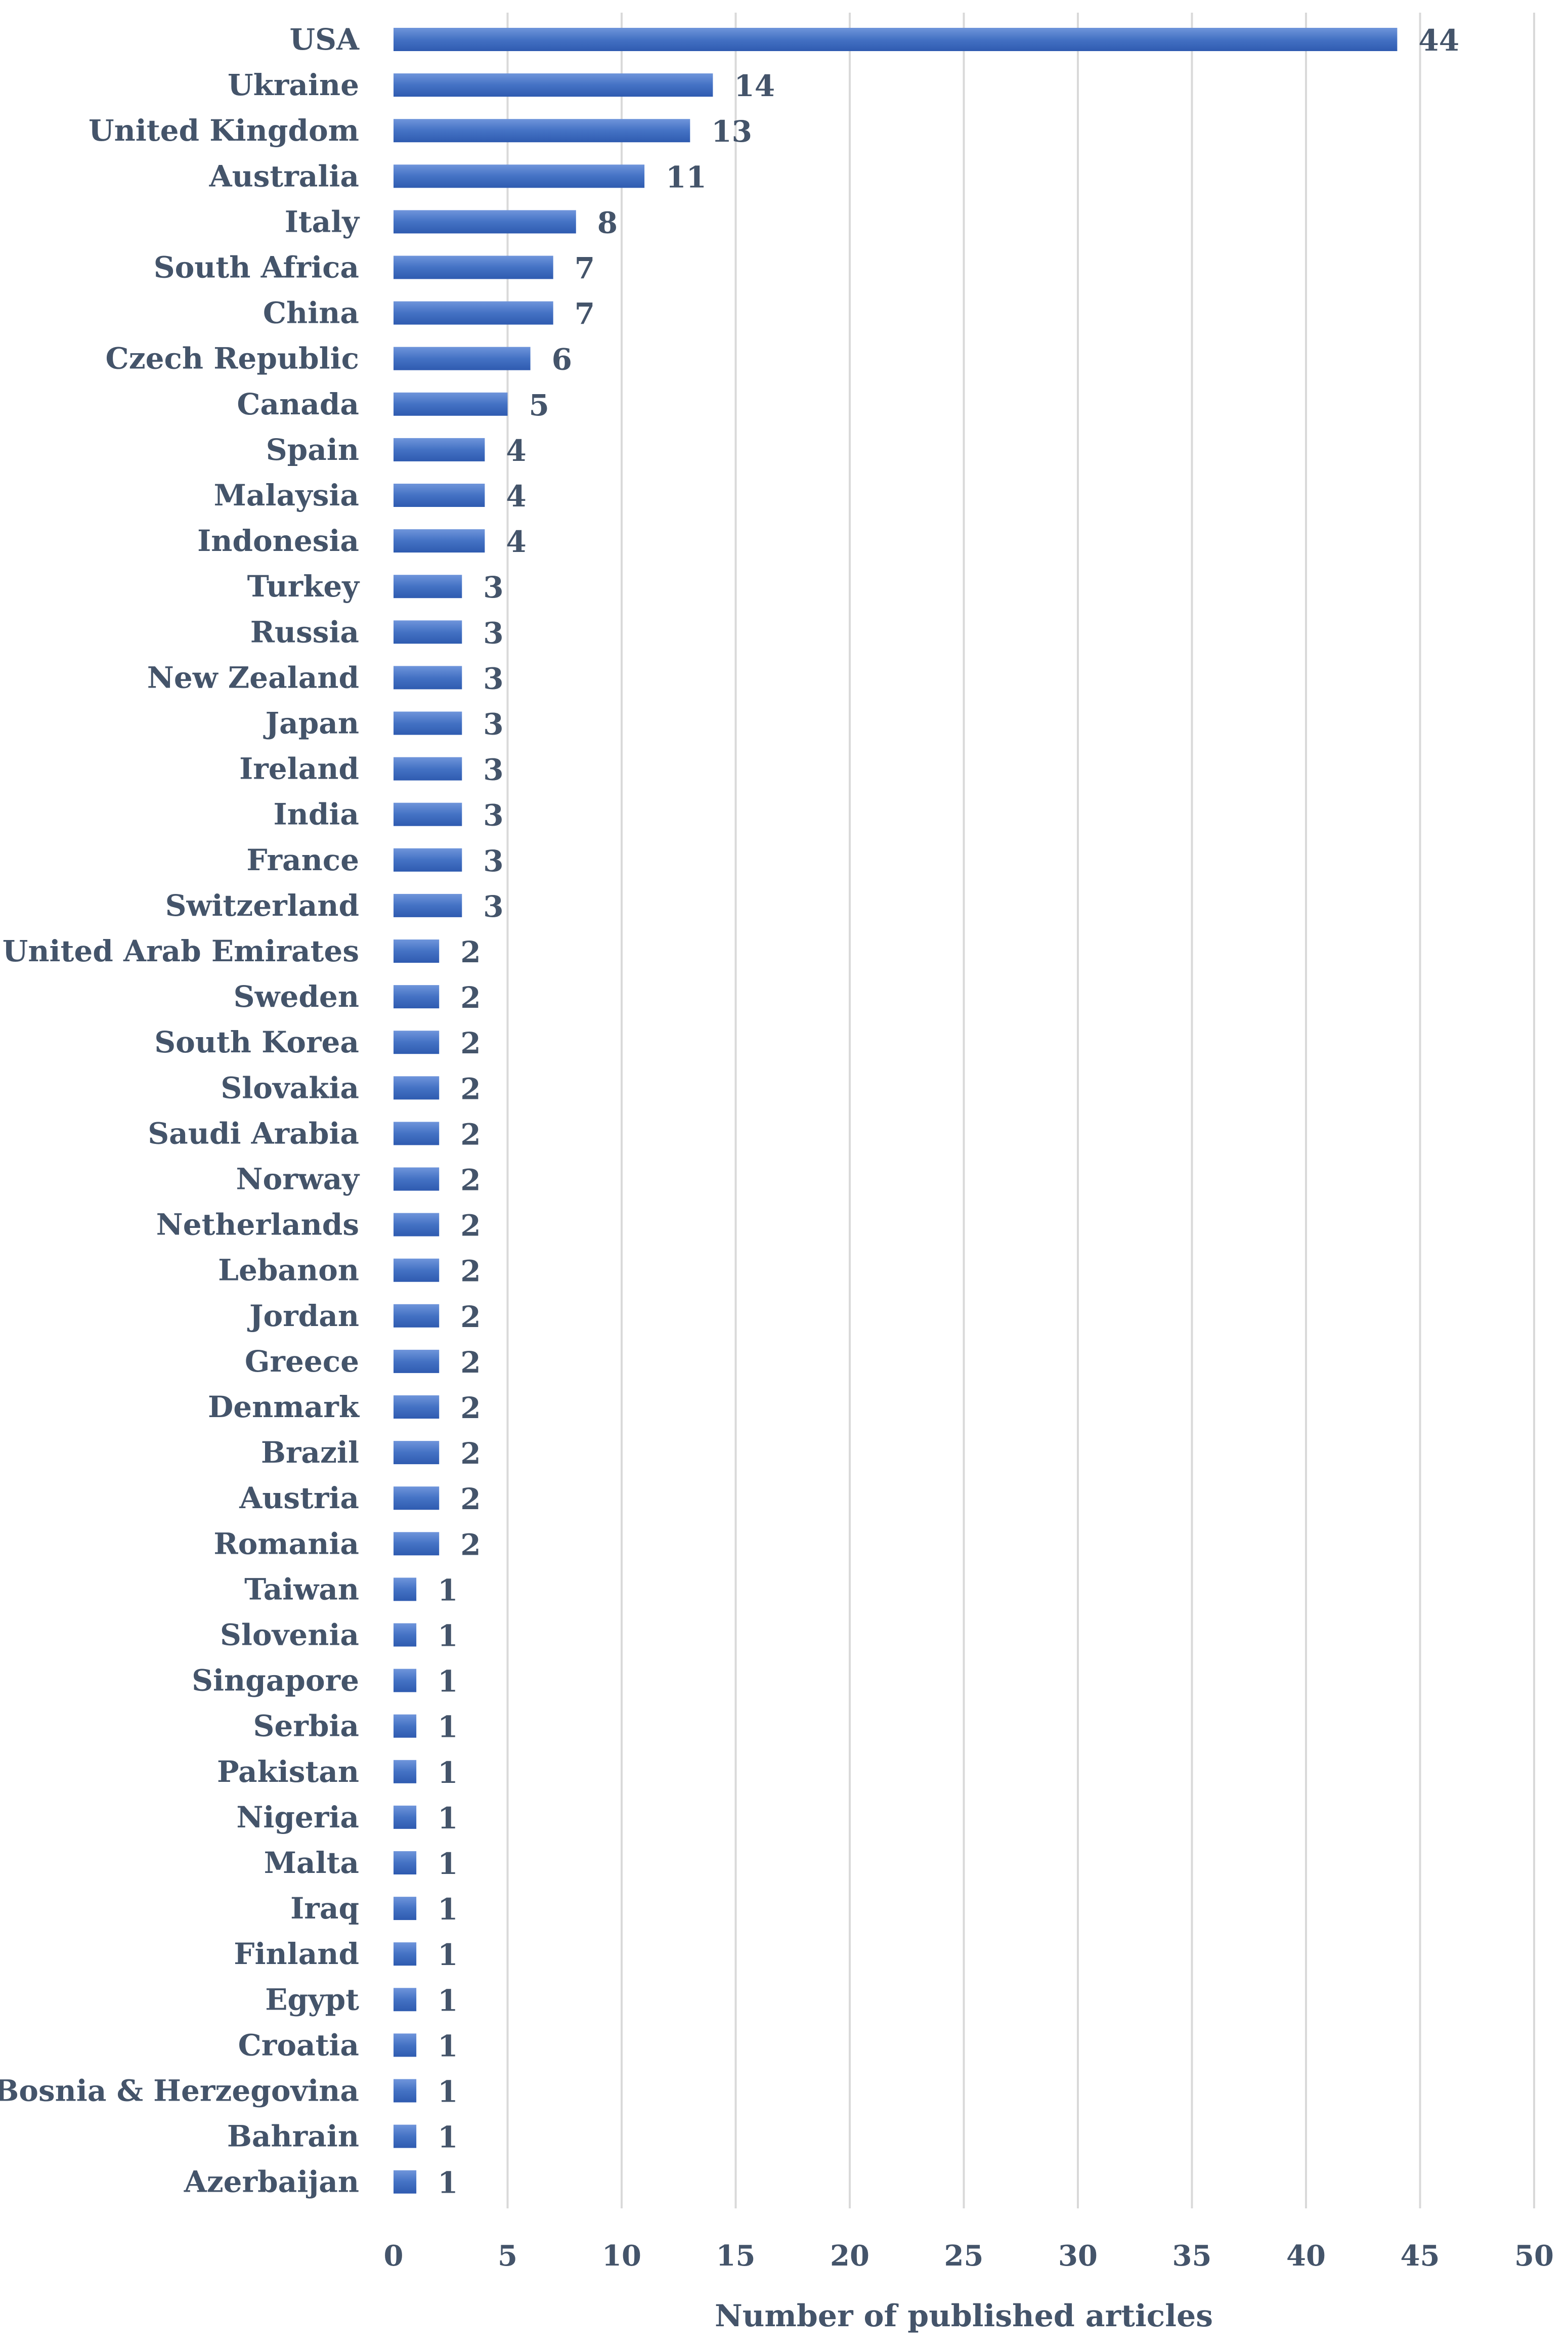 This screenshot has height=2348, width=1568. What do you see at coordinates (278, 541) in the screenshot?
I see `category-label: Indonesia` at bounding box center [278, 541].